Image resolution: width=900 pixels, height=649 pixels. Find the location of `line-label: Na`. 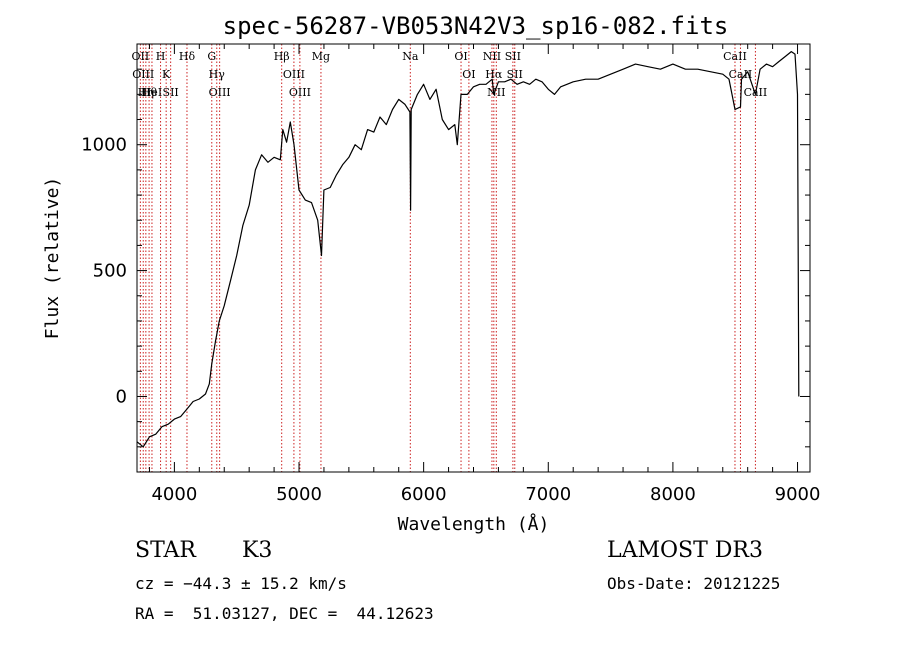

line-label: Na is located at coordinates (410, 56).